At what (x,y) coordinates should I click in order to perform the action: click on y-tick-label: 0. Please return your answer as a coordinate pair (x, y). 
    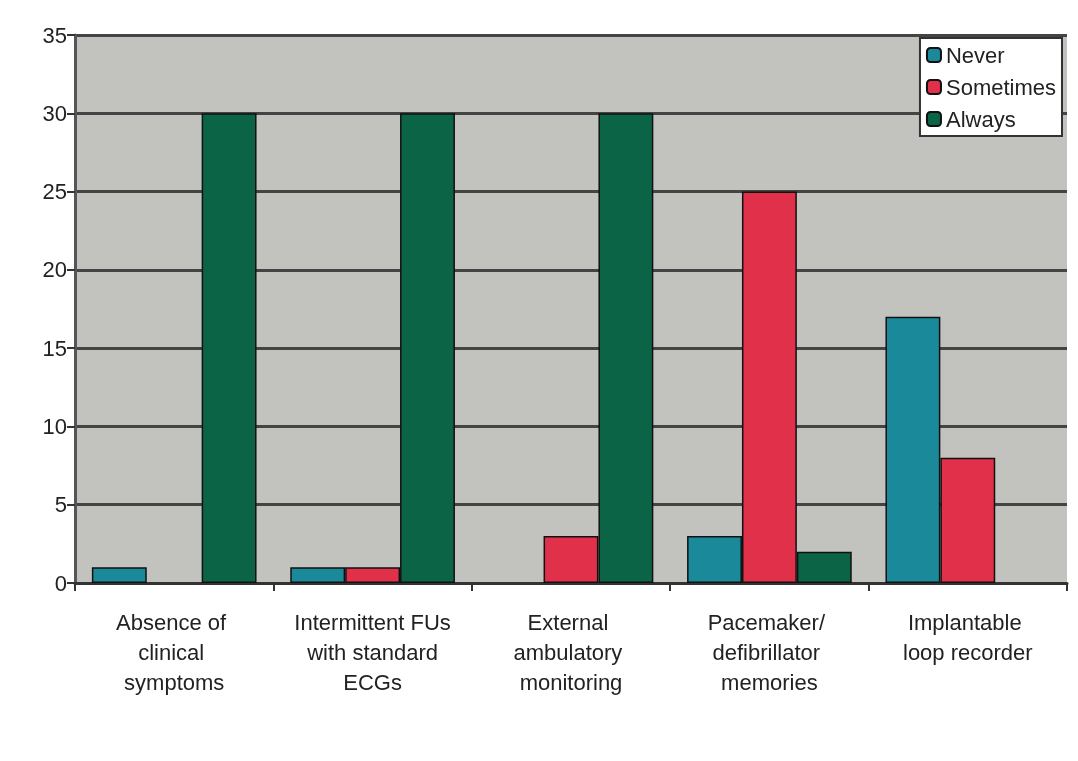
    Looking at the image, I should click on (60, 583).